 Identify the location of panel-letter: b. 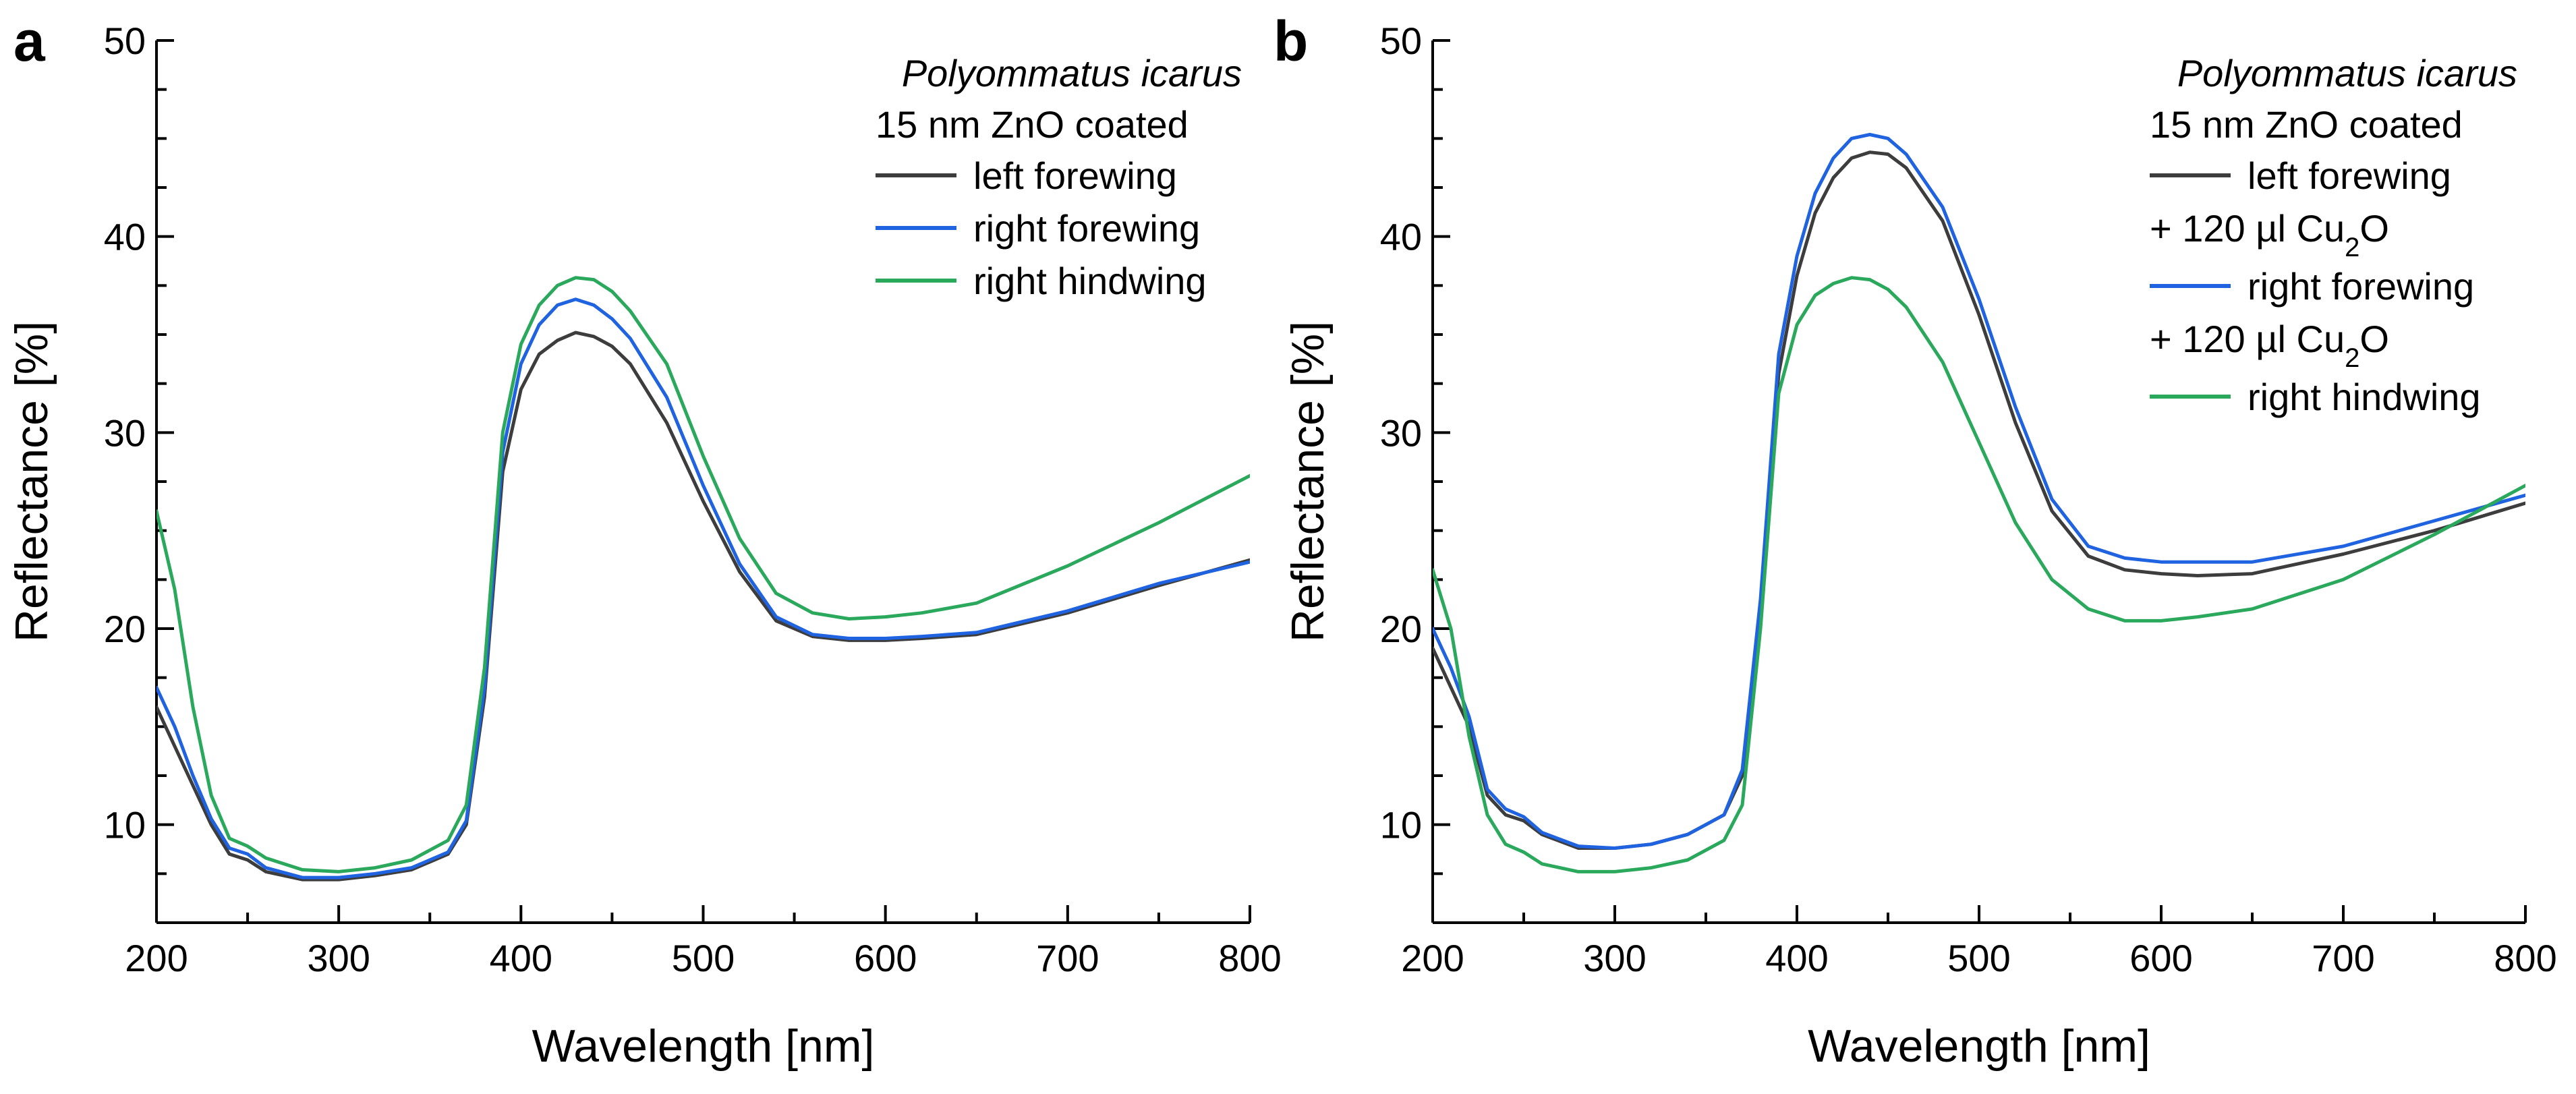
(1290, 41).